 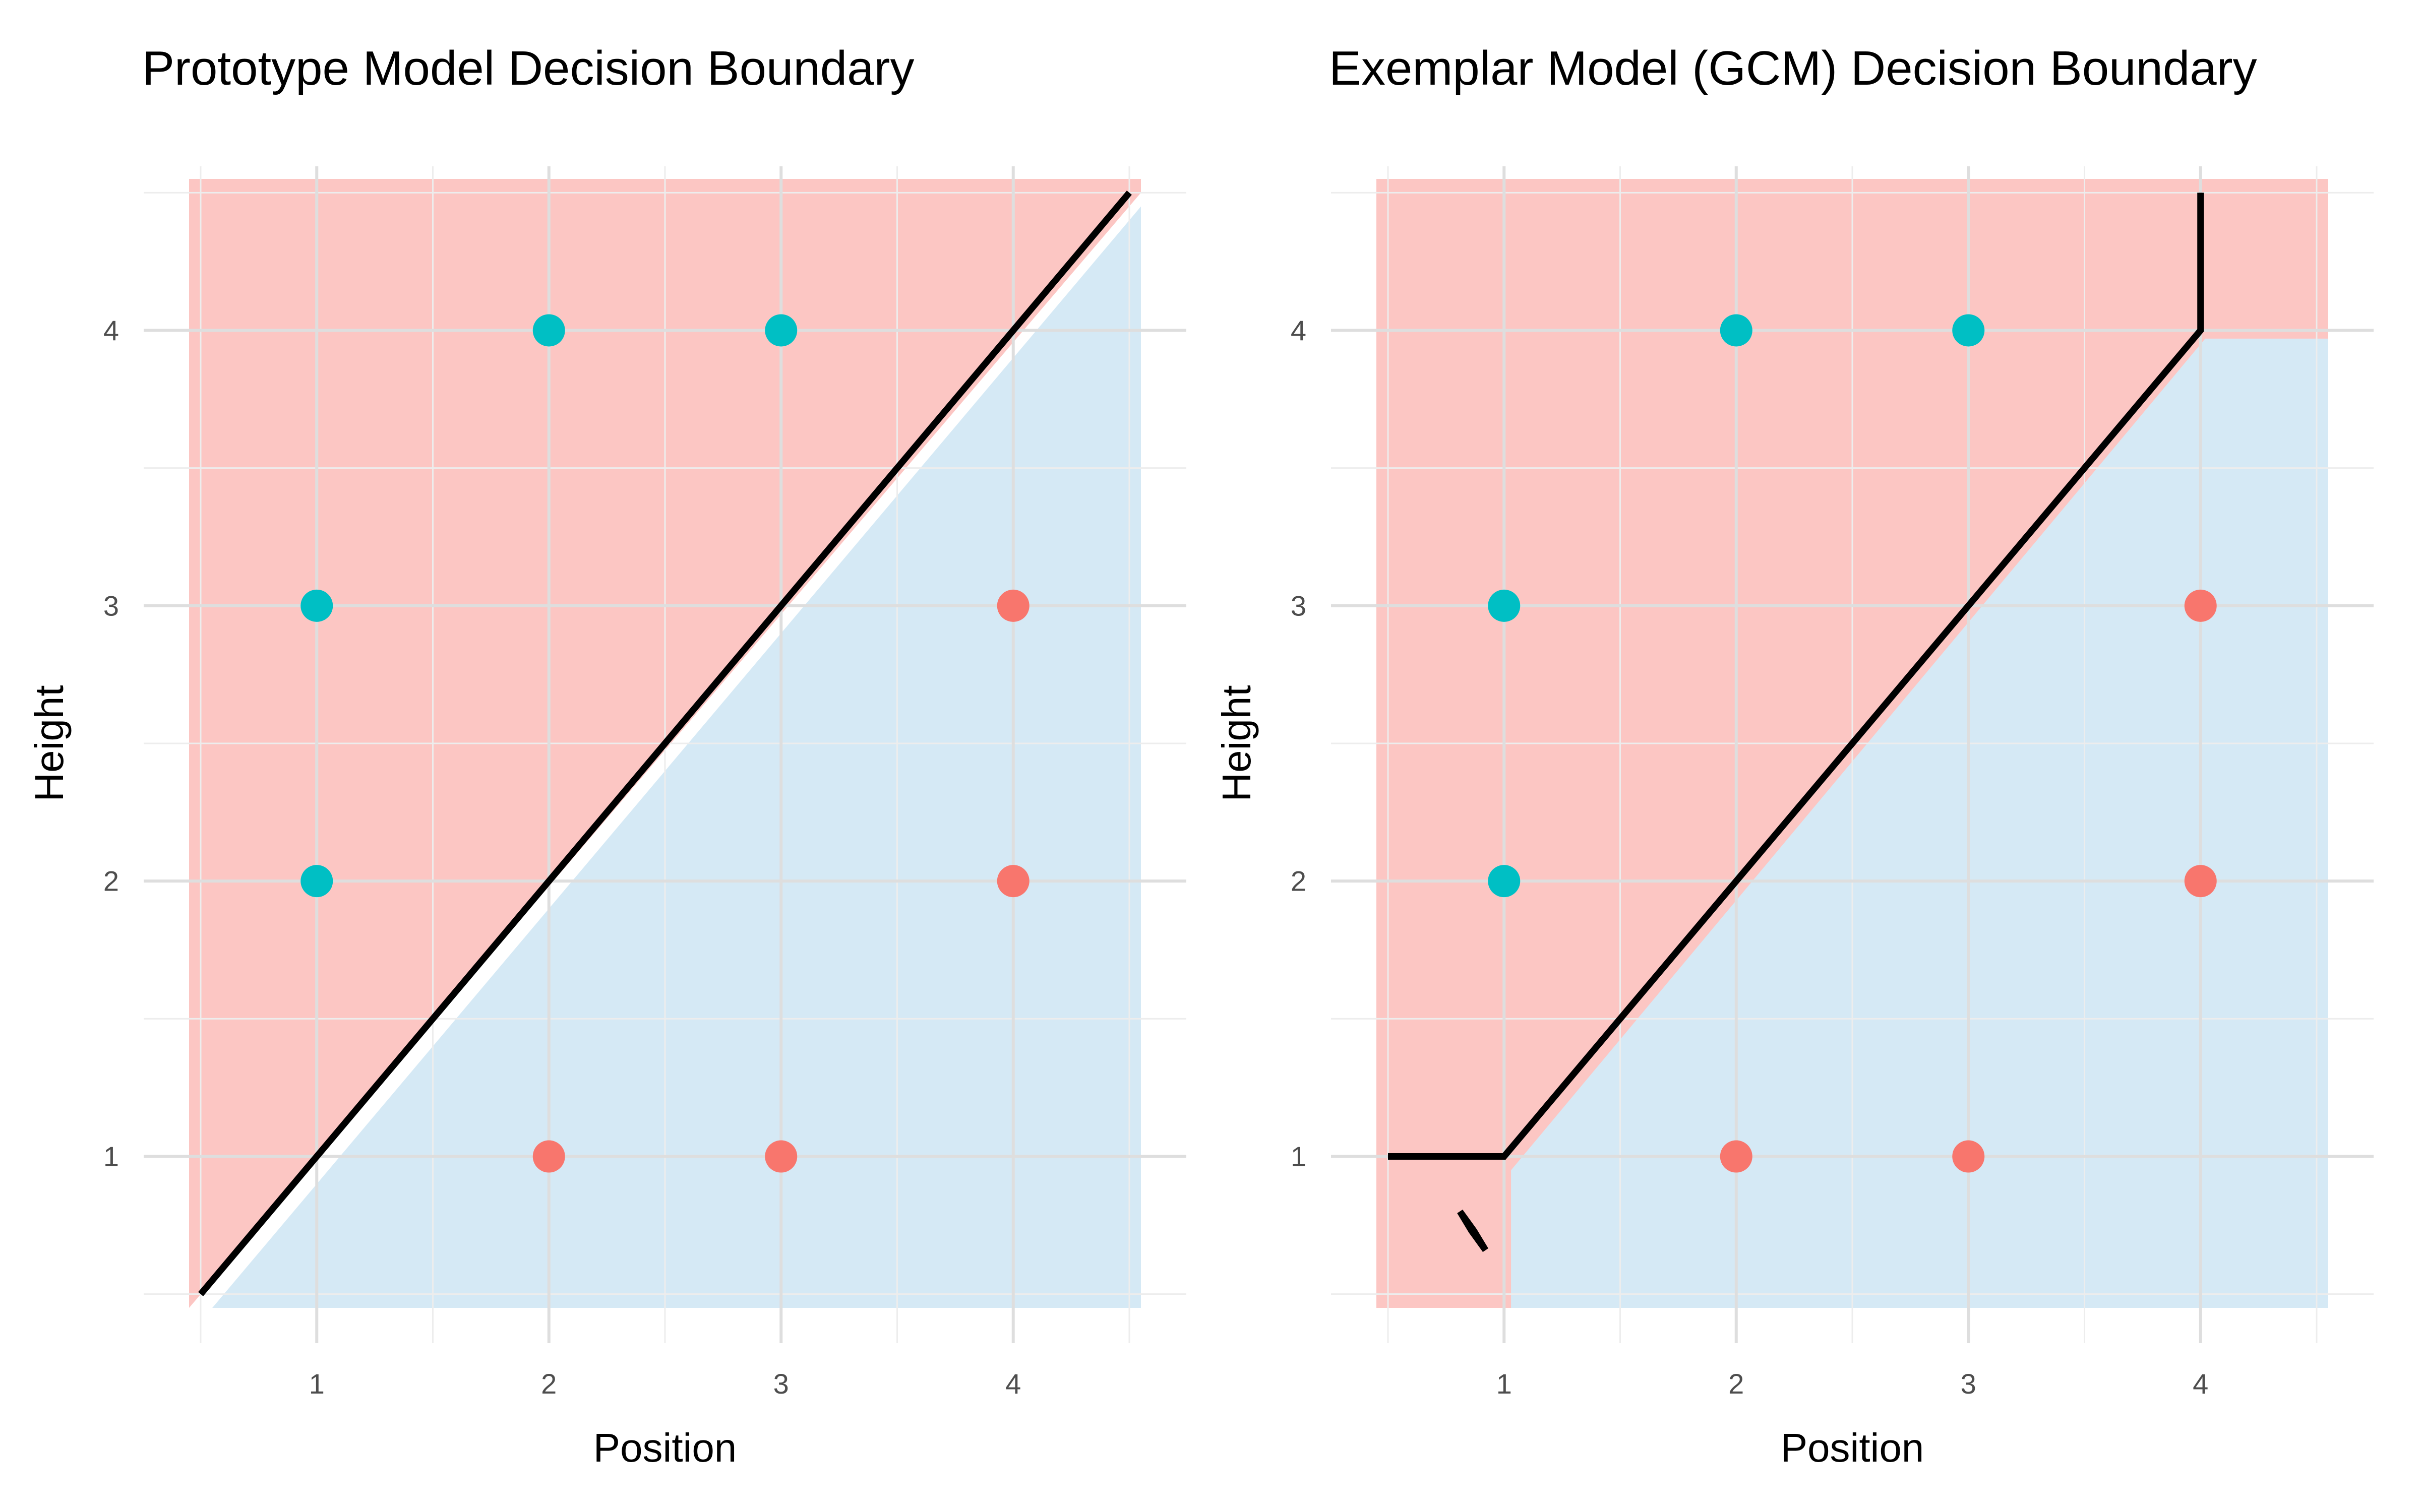 I want to click on chart-title: Exemplar Model (GCM) Decision Boundary, so click(x=1793, y=68).